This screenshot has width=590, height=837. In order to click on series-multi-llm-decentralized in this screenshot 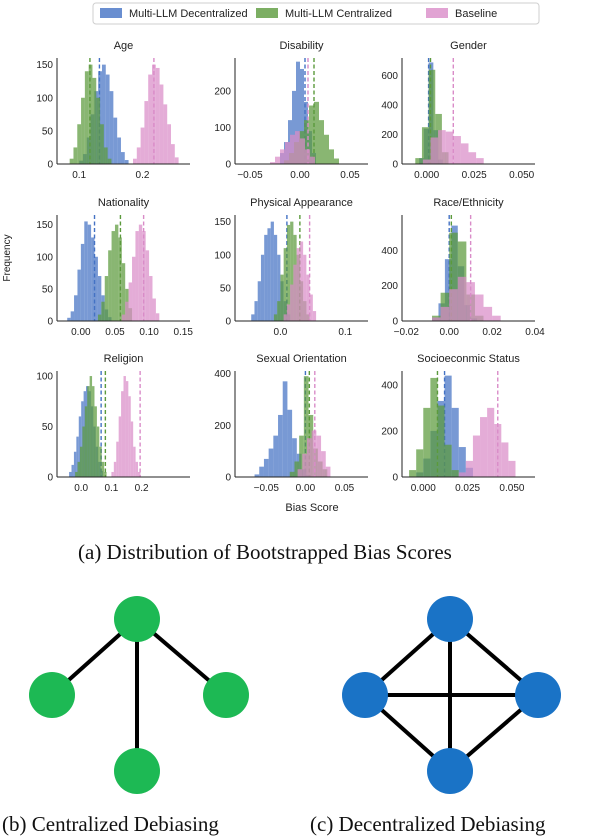, I will do `click(89, 268)`.